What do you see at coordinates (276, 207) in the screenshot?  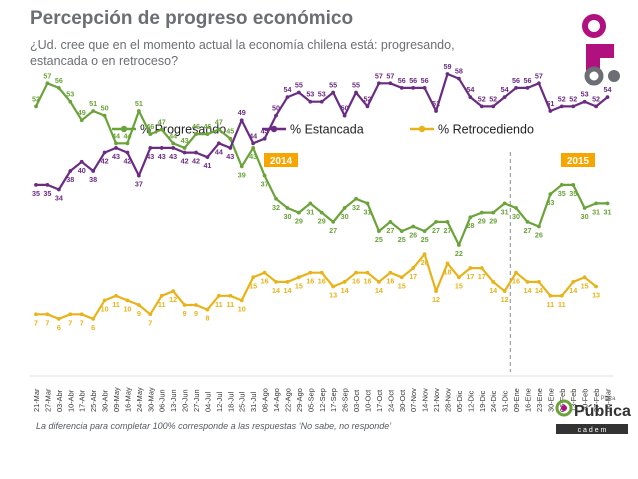 I see `data-label-0-21: 32` at bounding box center [276, 207].